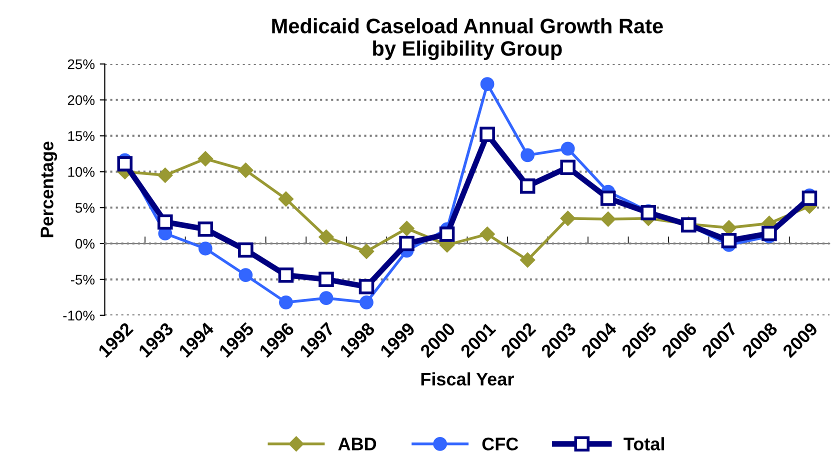 This screenshot has height=457, width=838. I want to click on chart-title: Medicaid Caseload Annual Growth Rate by Eligibility Group, so click(467, 39).